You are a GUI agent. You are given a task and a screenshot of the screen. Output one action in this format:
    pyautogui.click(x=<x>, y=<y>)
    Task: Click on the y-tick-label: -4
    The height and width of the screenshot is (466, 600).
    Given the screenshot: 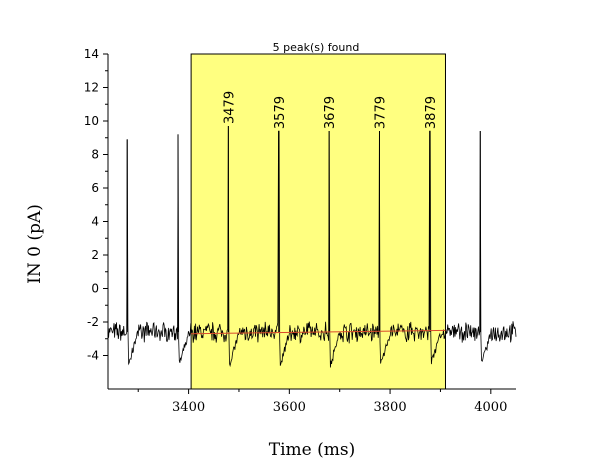 What is the action you would take?
    pyautogui.click(x=93, y=356)
    